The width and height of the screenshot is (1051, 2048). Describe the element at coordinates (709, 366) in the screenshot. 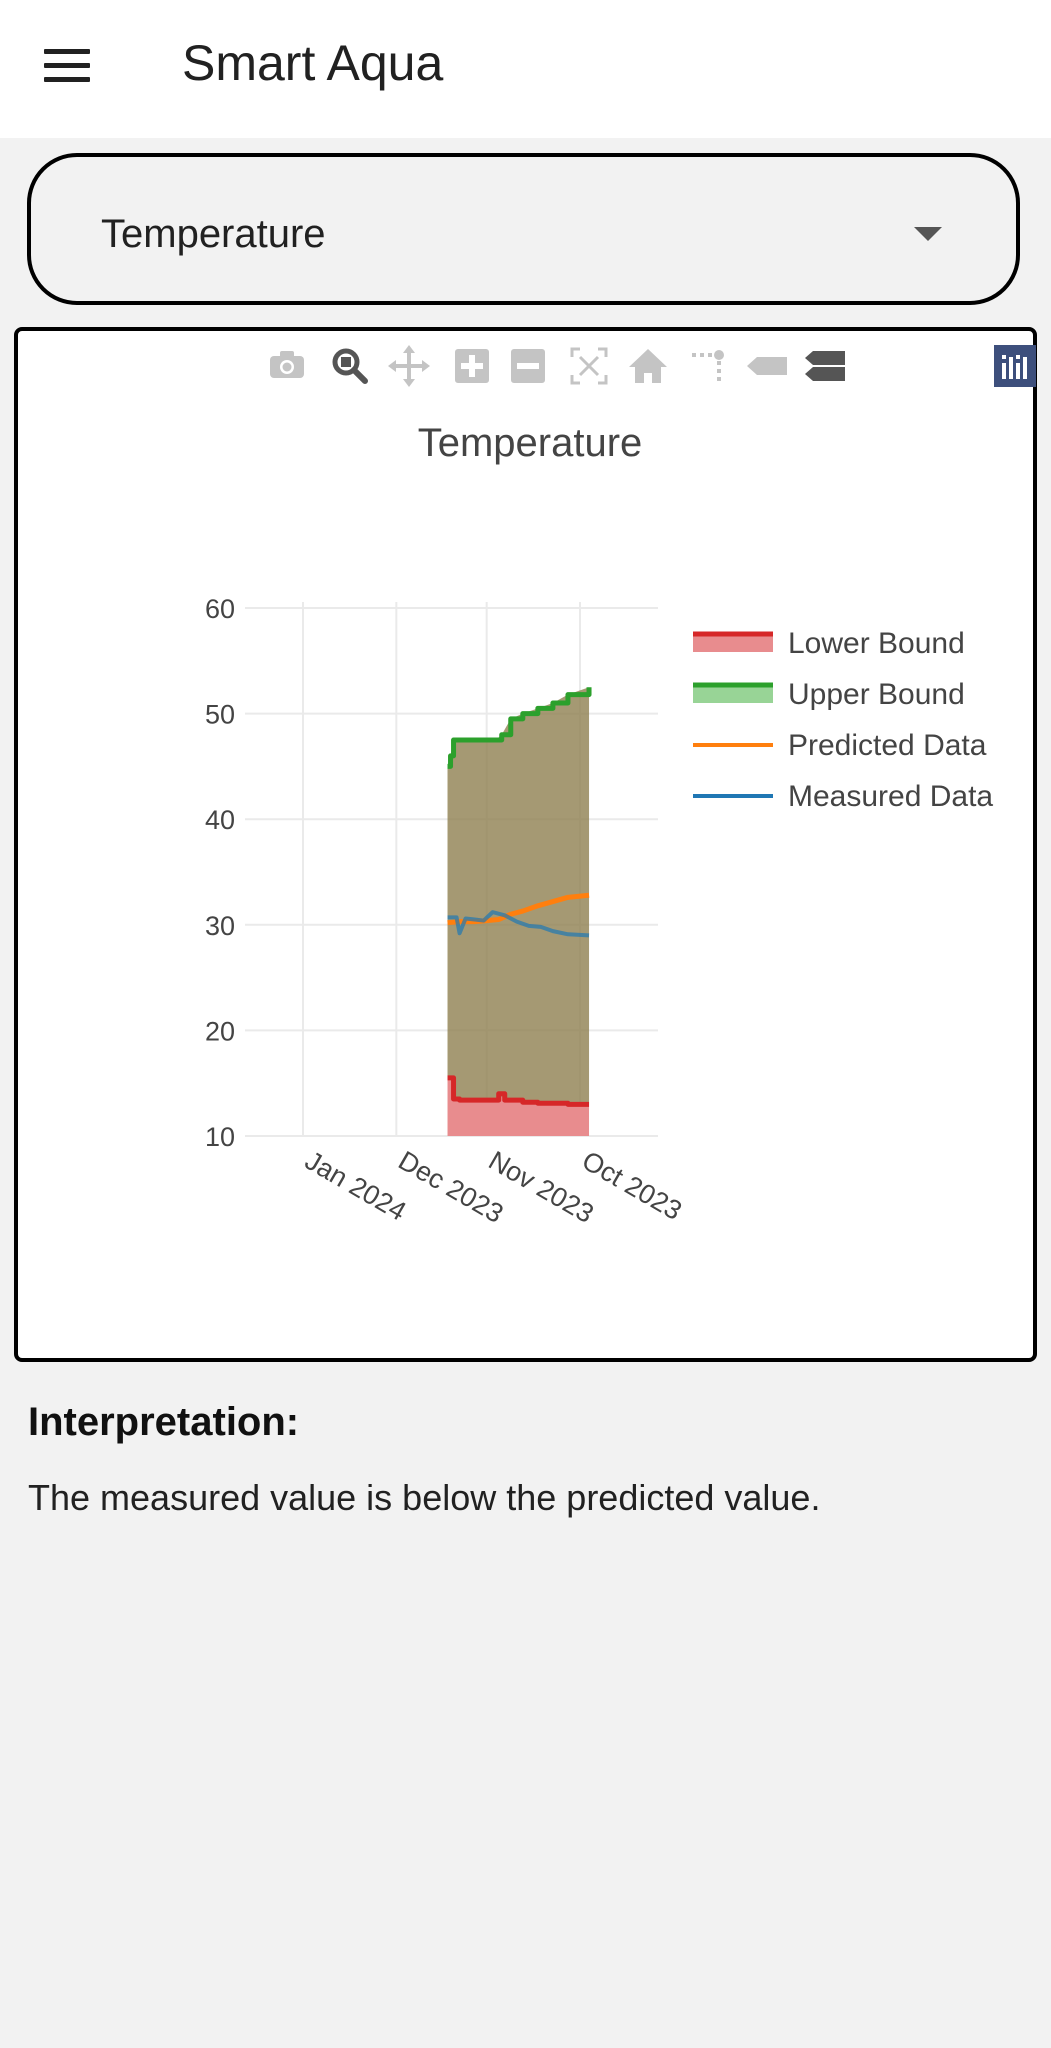

I see `toggle-spike-lines-icon` at that location.